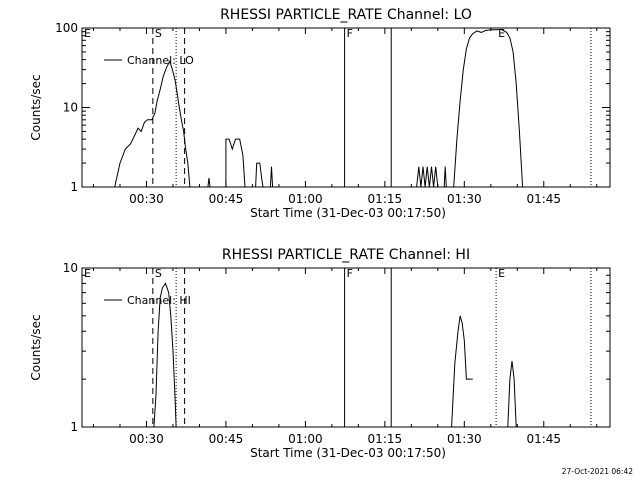 The width and height of the screenshot is (640, 480). What do you see at coordinates (160, 60) in the screenshot?
I see `legend-label: Channel: LO` at bounding box center [160, 60].